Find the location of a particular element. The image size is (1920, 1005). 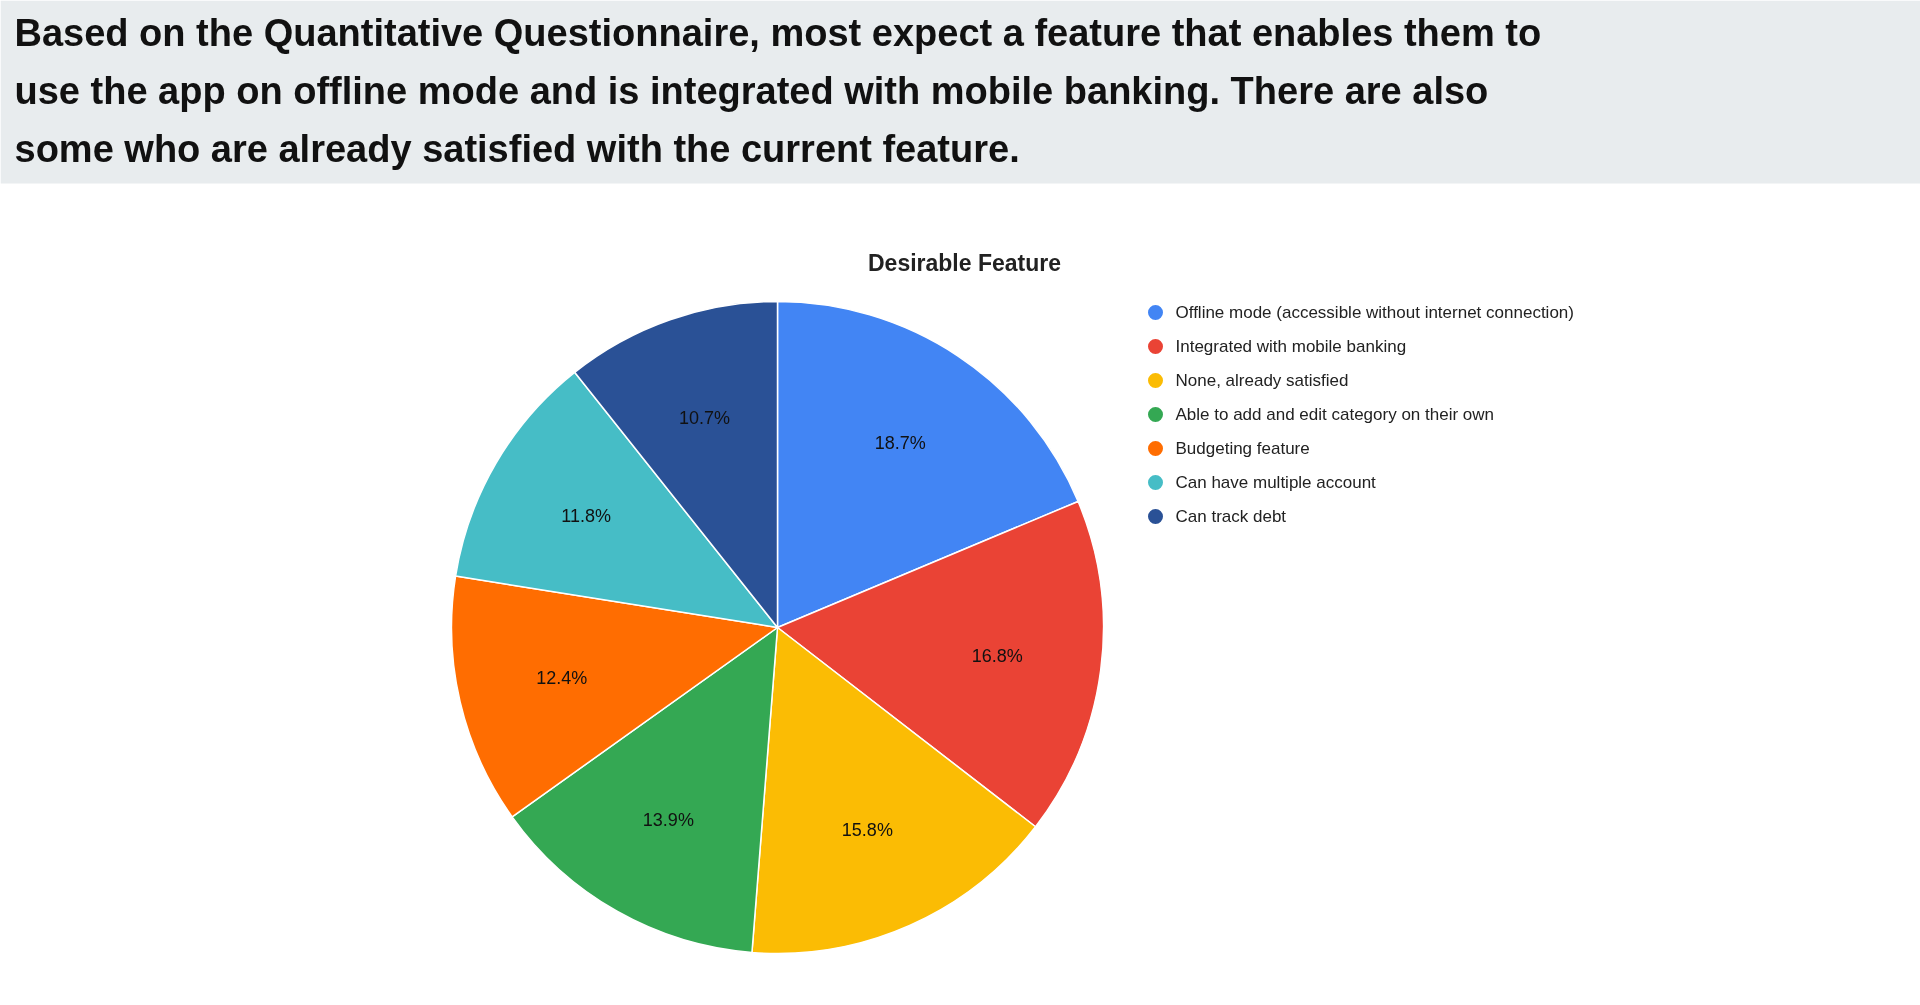

data-label: 11.8% is located at coordinates (586, 515).